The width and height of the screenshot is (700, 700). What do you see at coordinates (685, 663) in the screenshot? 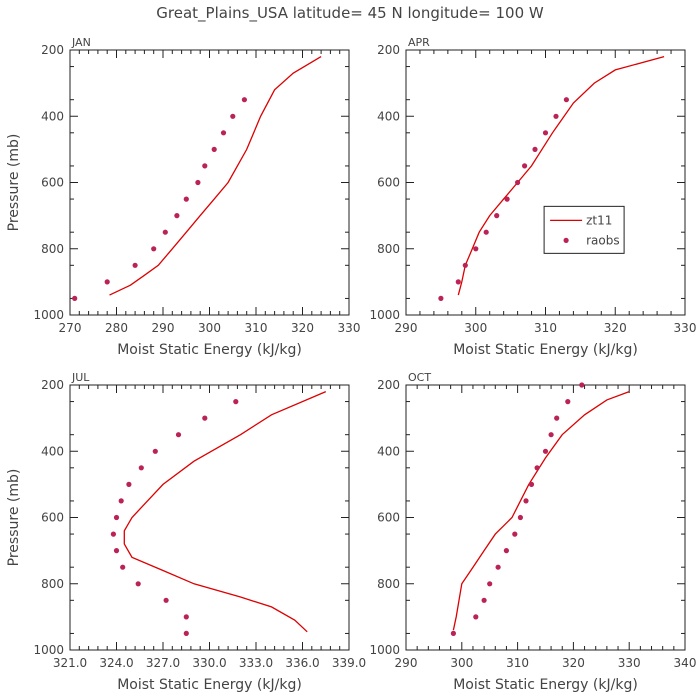
I see `x-tick-label: 340` at bounding box center [685, 663].